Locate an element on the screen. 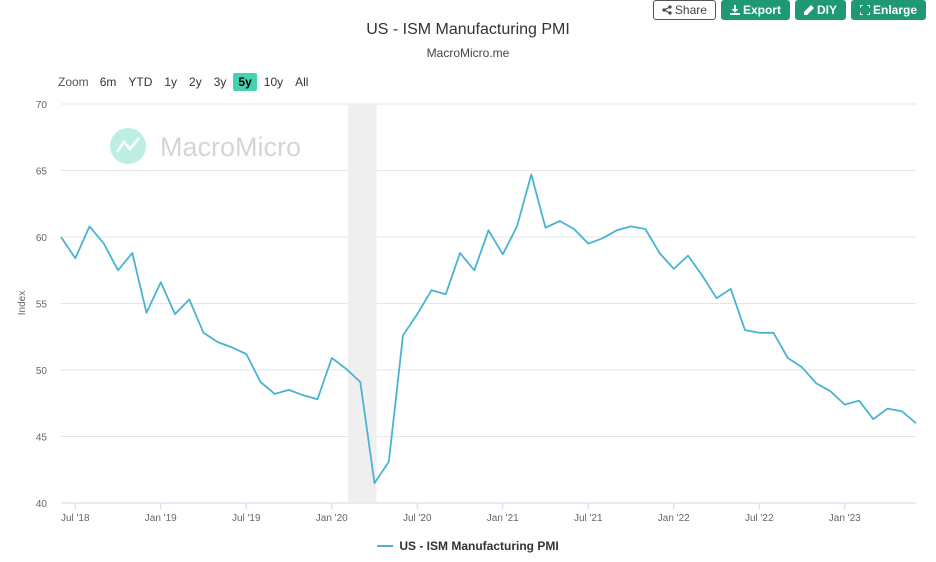 The width and height of the screenshot is (936, 562). zoom-6m-button: 6m is located at coordinates (108, 82).